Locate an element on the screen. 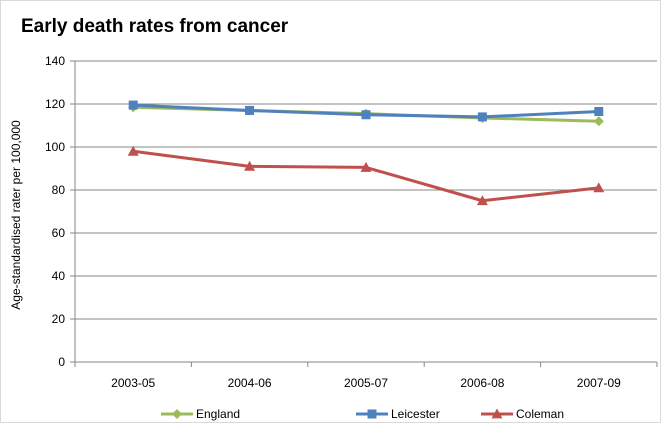 The image size is (661, 423). legend-marker-coleman is located at coordinates (497, 413).